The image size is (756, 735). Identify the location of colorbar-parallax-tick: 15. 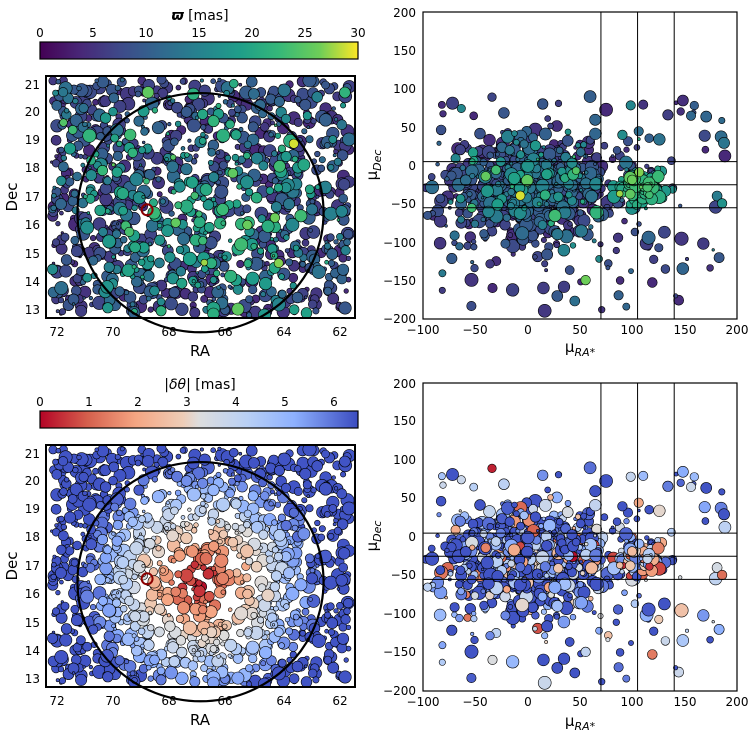
(198, 33).